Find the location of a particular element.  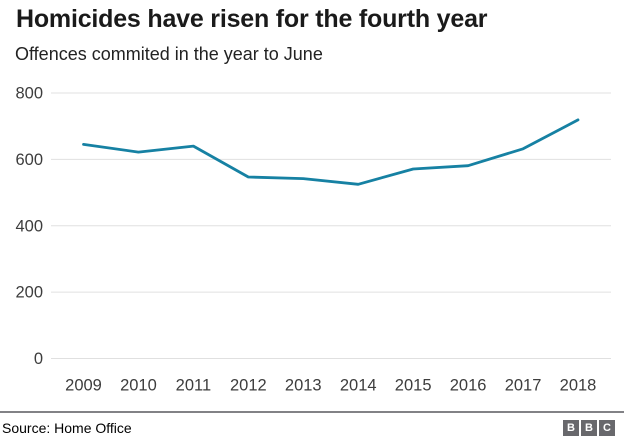

x-tick-label: 2017 is located at coordinates (523, 386).